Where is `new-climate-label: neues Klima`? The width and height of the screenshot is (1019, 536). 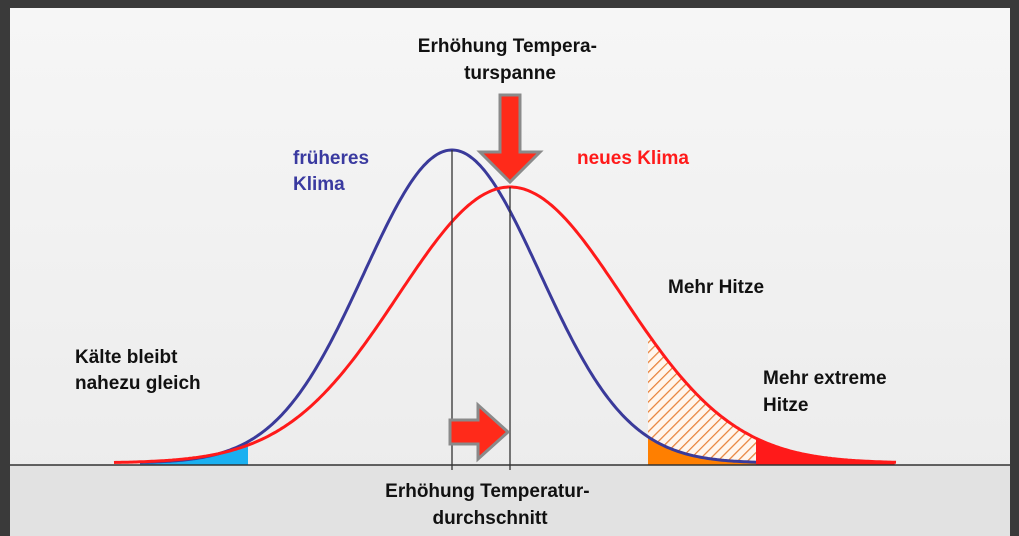 new-climate-label: neues Klima is located at coordinates (633, 158).